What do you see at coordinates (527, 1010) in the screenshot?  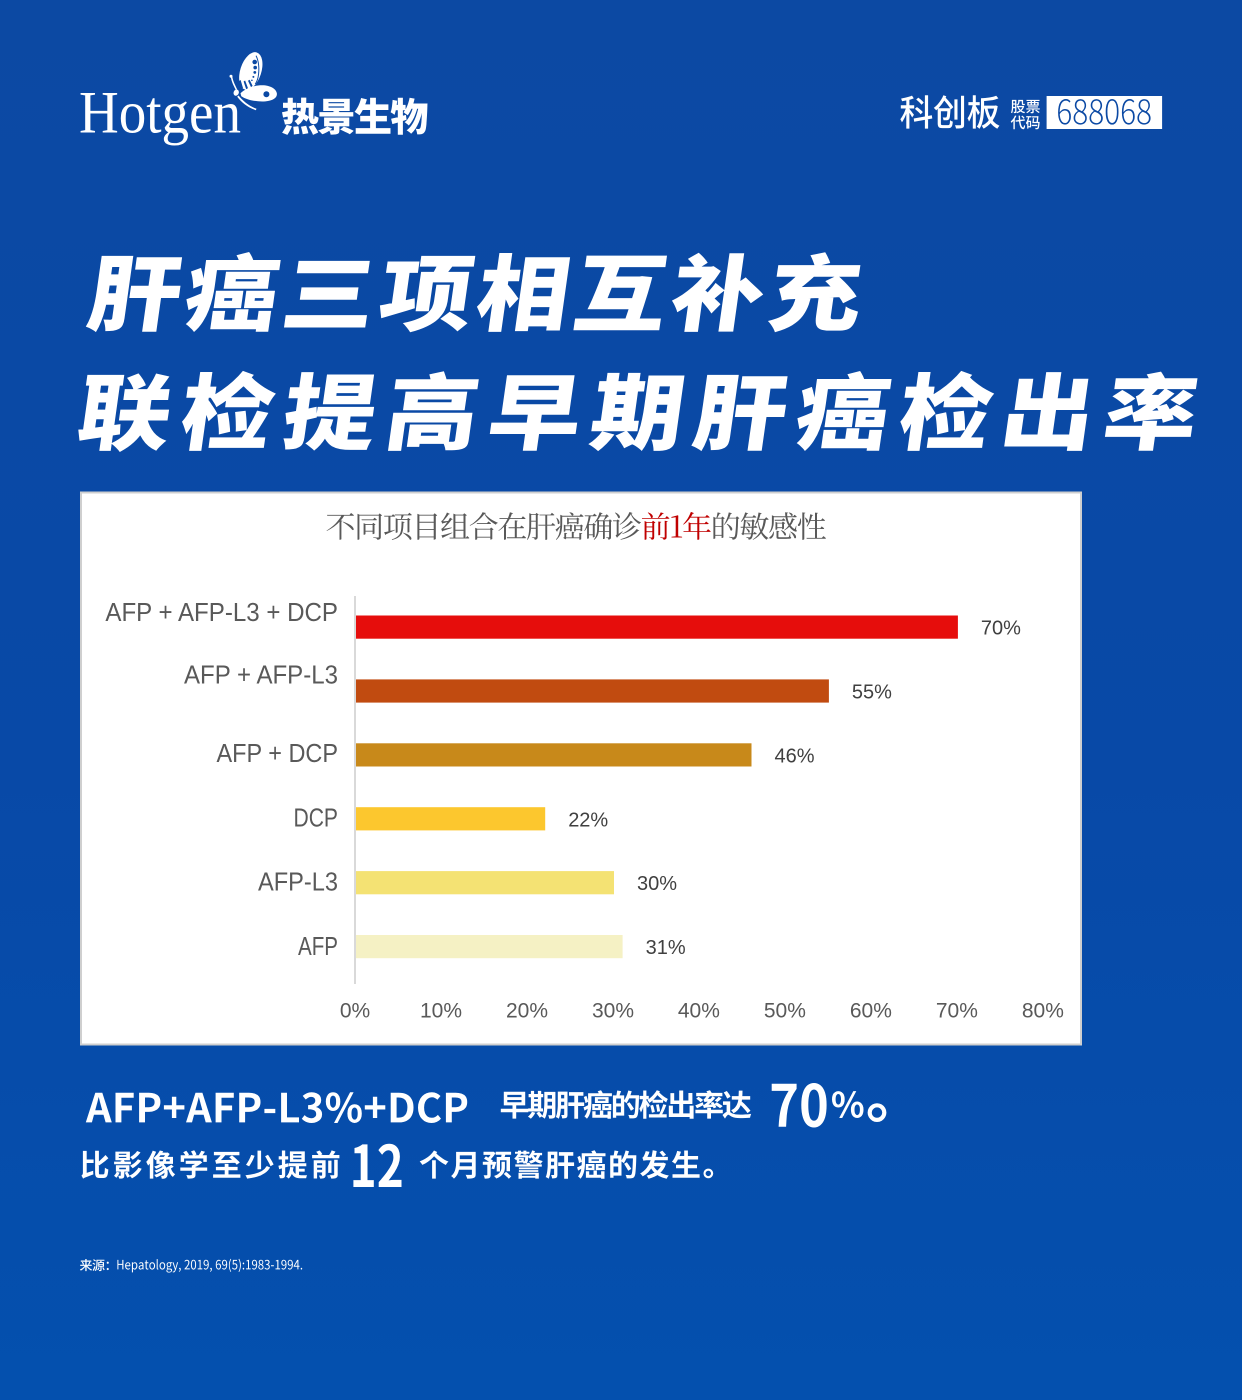 I see `svg-text: 20%` at bounding box center [527, 1010].